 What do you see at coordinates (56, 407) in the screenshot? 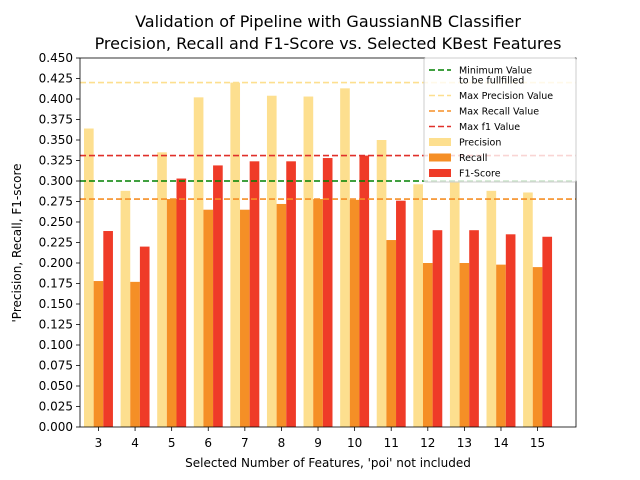
I see `y-tick-label: 0.025` at bounding box center [56, 407].